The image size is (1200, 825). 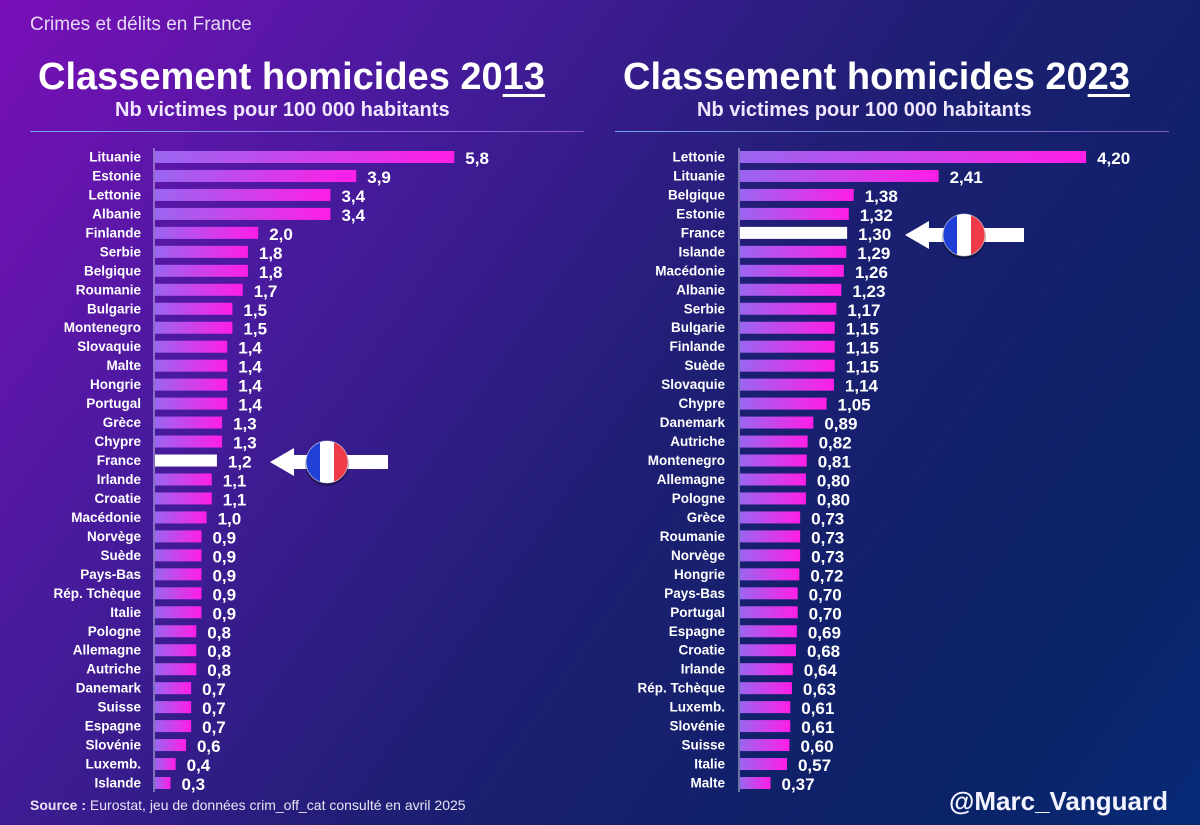 I want to click on value-label: 1,15, so click(x=862, y=367).